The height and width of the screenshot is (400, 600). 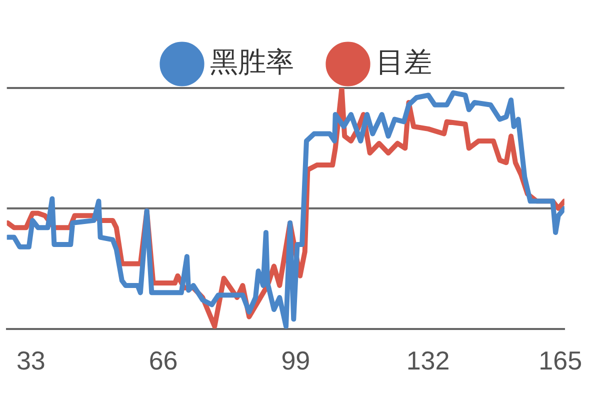 What do you see at coordinates (252, 61) in the screenshot?
I see `legend-label: 黑胜率` at bounding box center [252, 61].